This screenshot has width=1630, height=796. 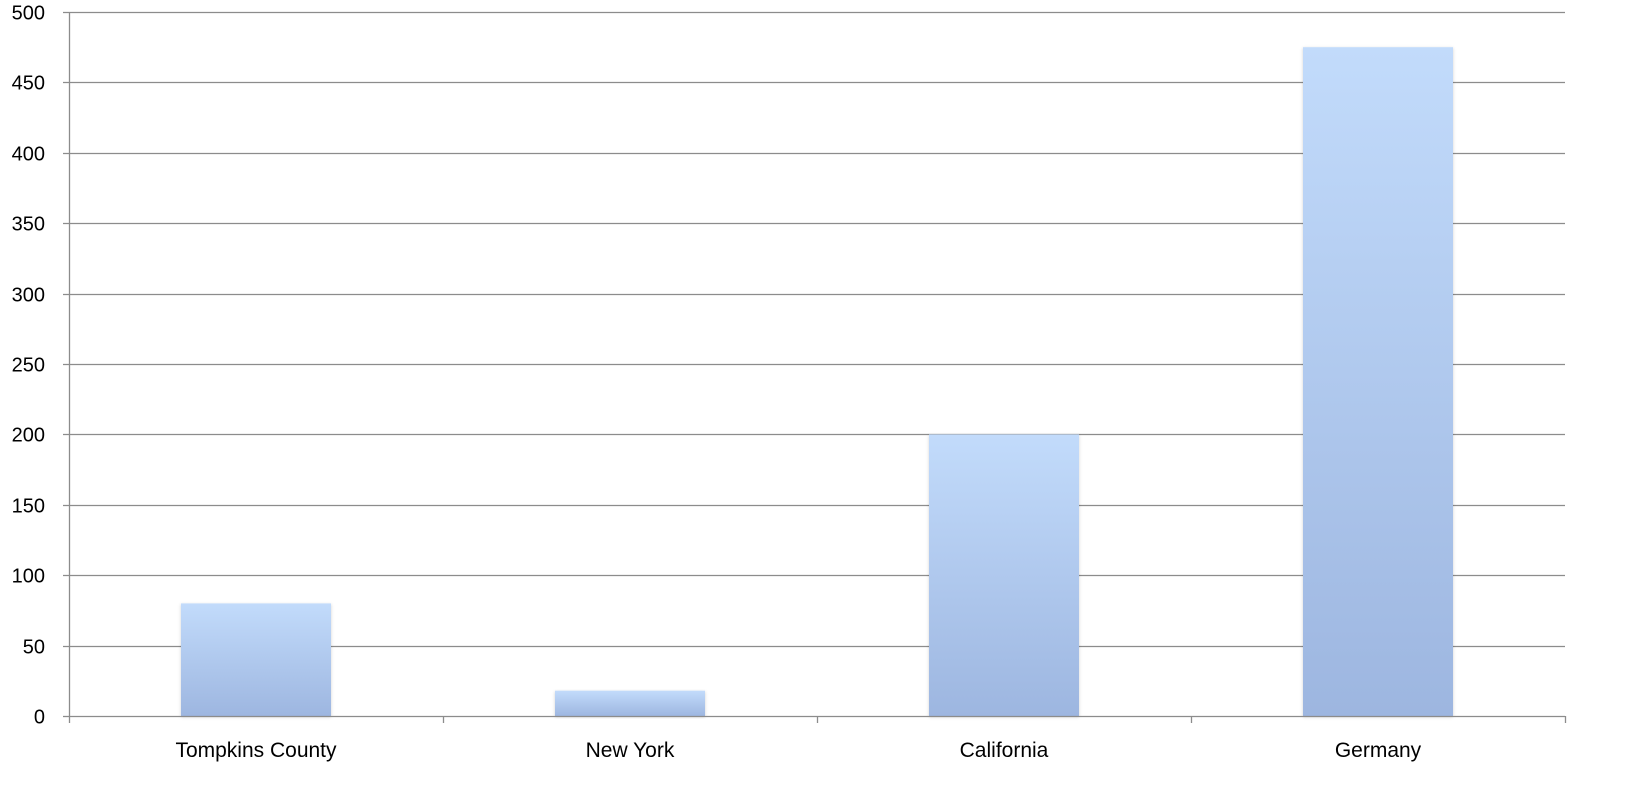 I want to click on x-tick-label: Tompkins County, so click(x=256, y=750).